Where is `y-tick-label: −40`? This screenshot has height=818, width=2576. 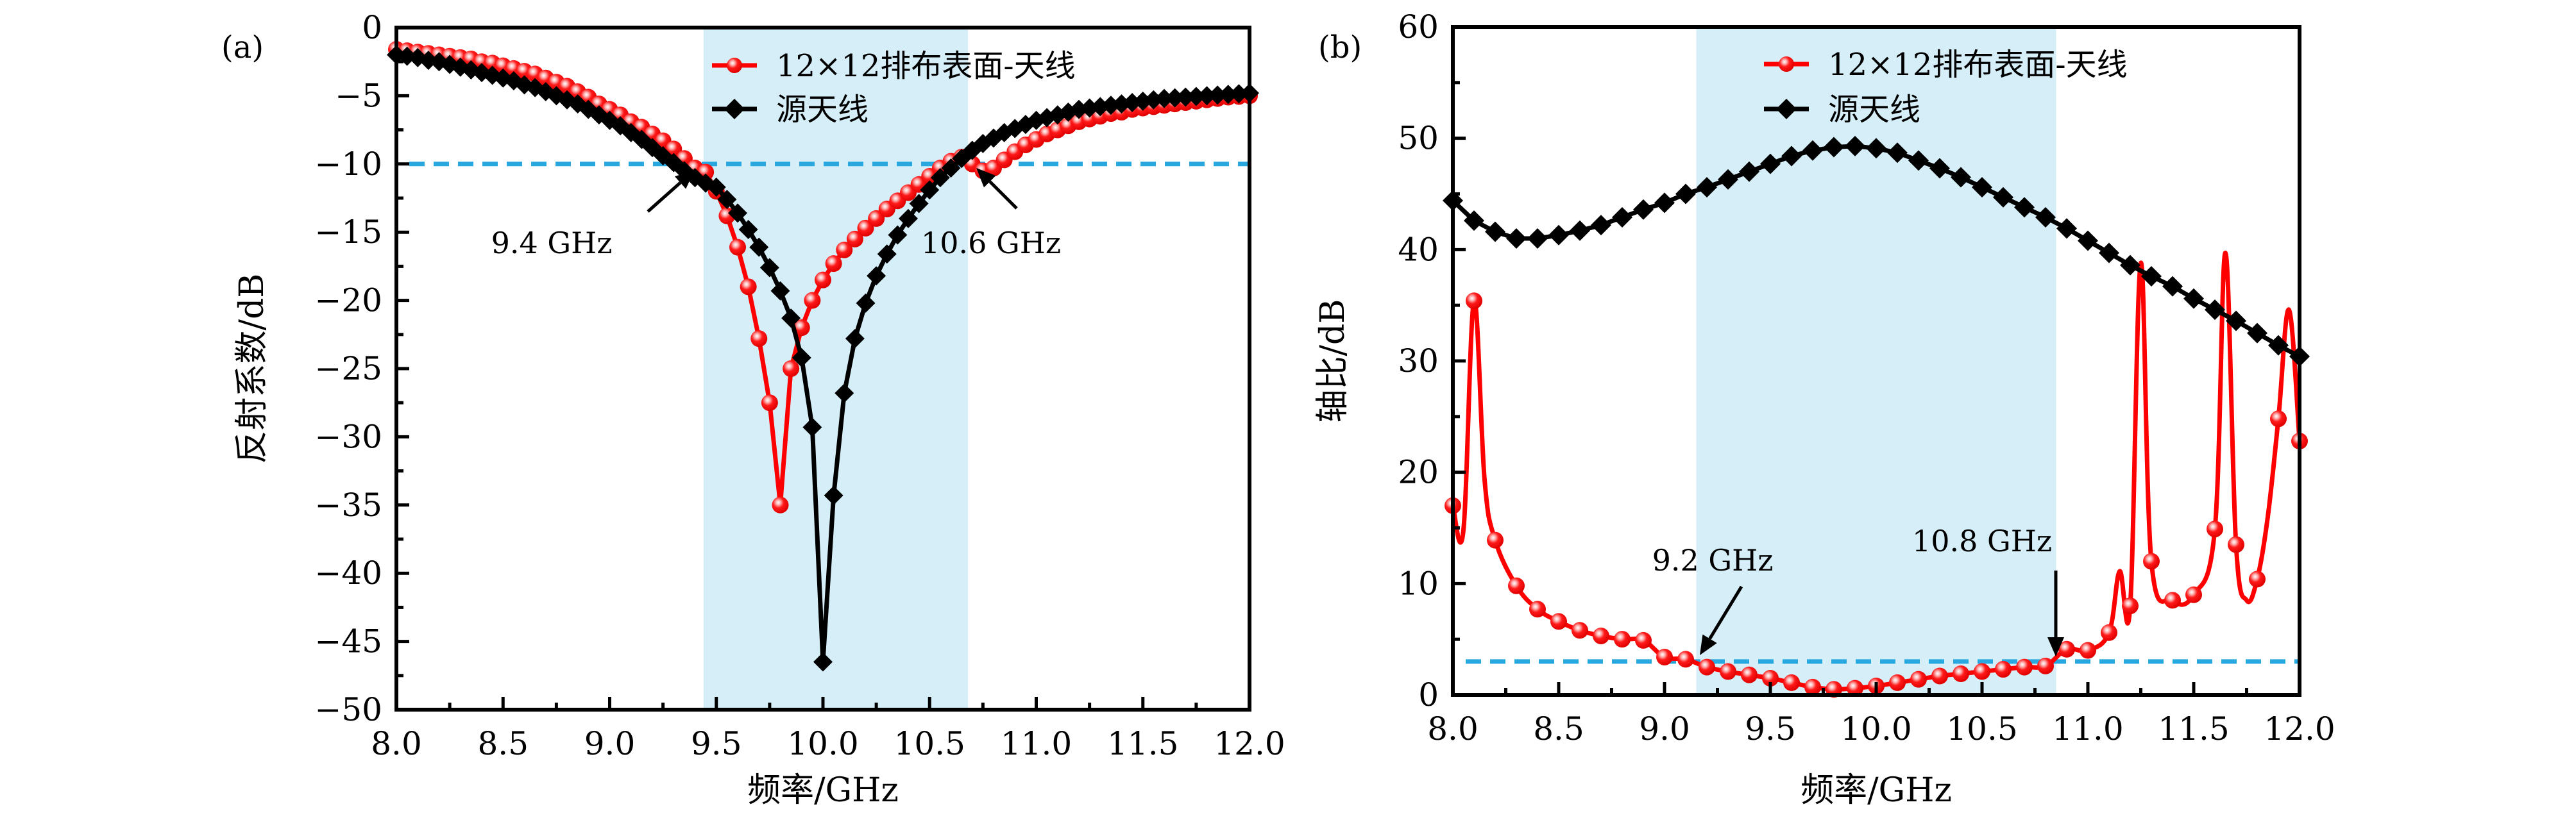 y-tick-label: −40 is located at coordinates (348, 573).